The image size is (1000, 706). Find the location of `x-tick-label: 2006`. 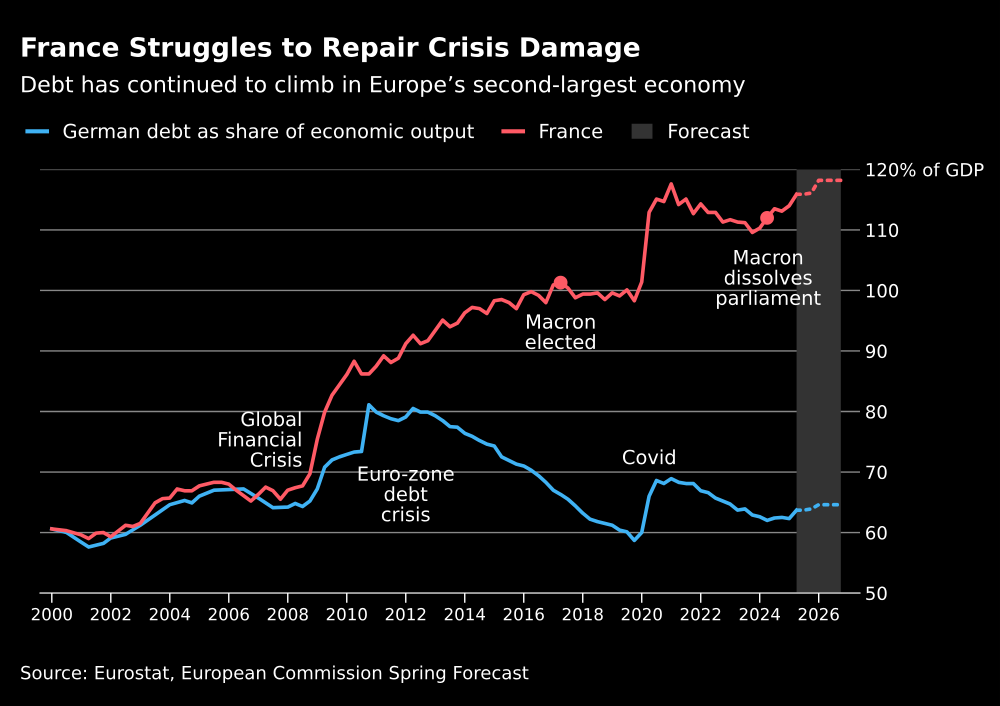

x-tick-label: 2006 is located at coordinates (228, 614).